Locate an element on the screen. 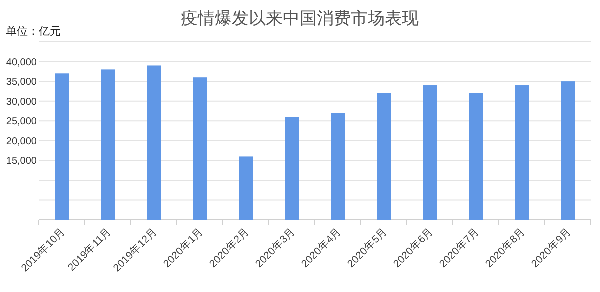 The width and height of the screenshot is (600, 292). title: 疫情爆发以来中国消费市场表现 is located at coordinates (300, 18).